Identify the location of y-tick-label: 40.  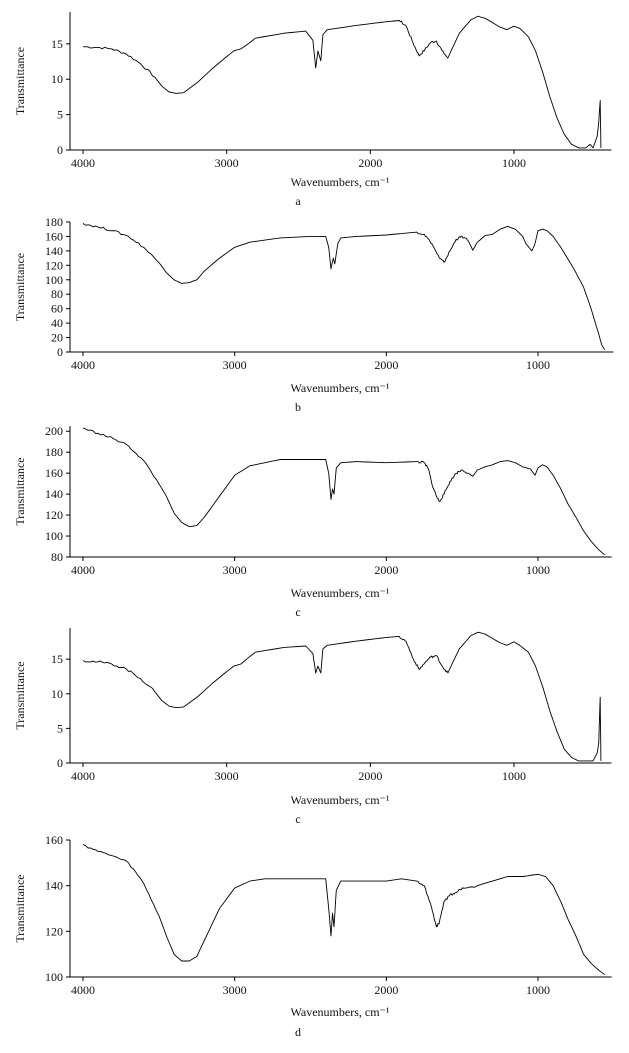
(57, 323).